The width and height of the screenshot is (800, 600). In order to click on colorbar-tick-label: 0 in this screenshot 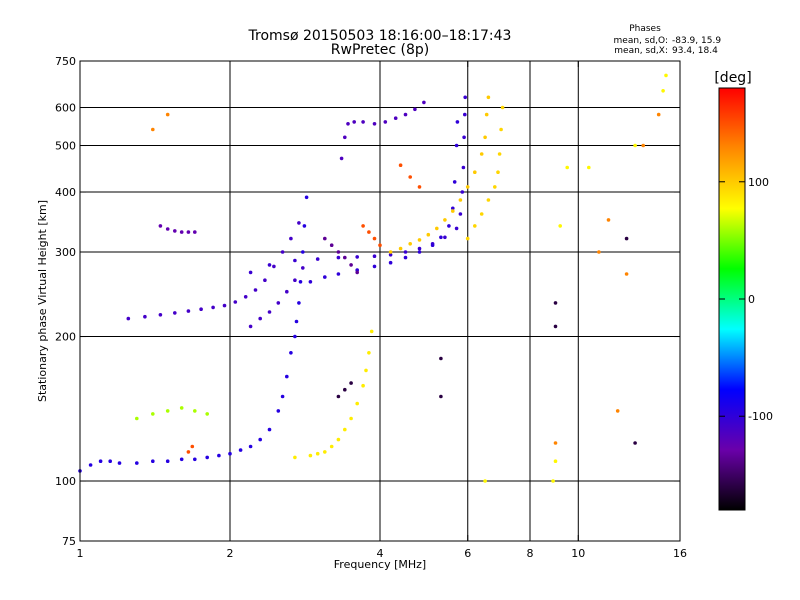, I will do `click(751, 299)`.